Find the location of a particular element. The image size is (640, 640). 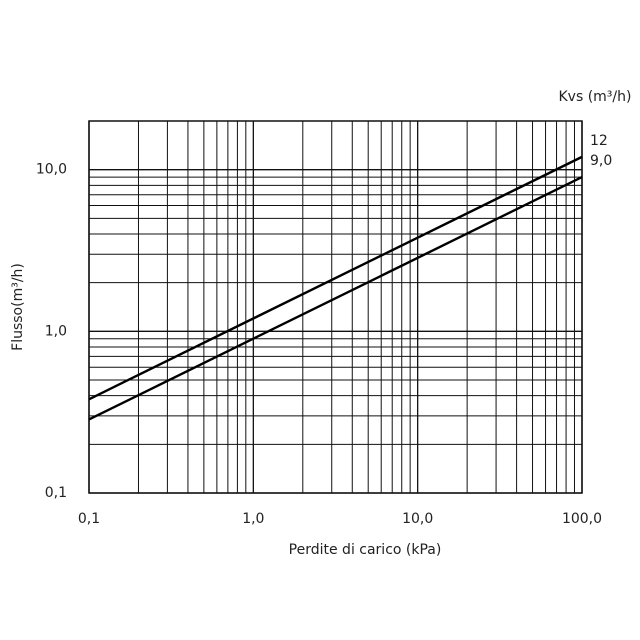

y-axis-label: Flusso(m³/h) is located at coordinates (18, 307).